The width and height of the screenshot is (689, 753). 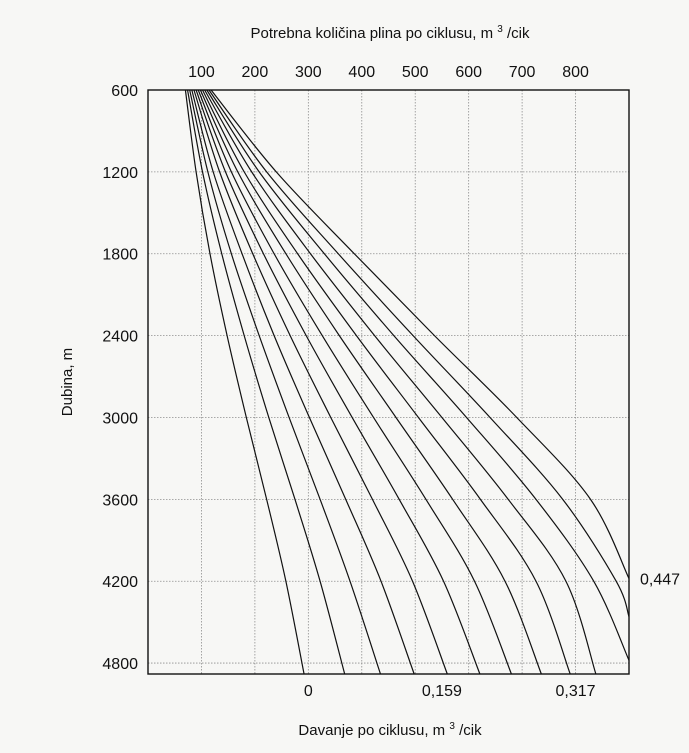 I want to click on bottom-axis-title-main: Davanje po ciklusu, m, so click(x=371, y=730).